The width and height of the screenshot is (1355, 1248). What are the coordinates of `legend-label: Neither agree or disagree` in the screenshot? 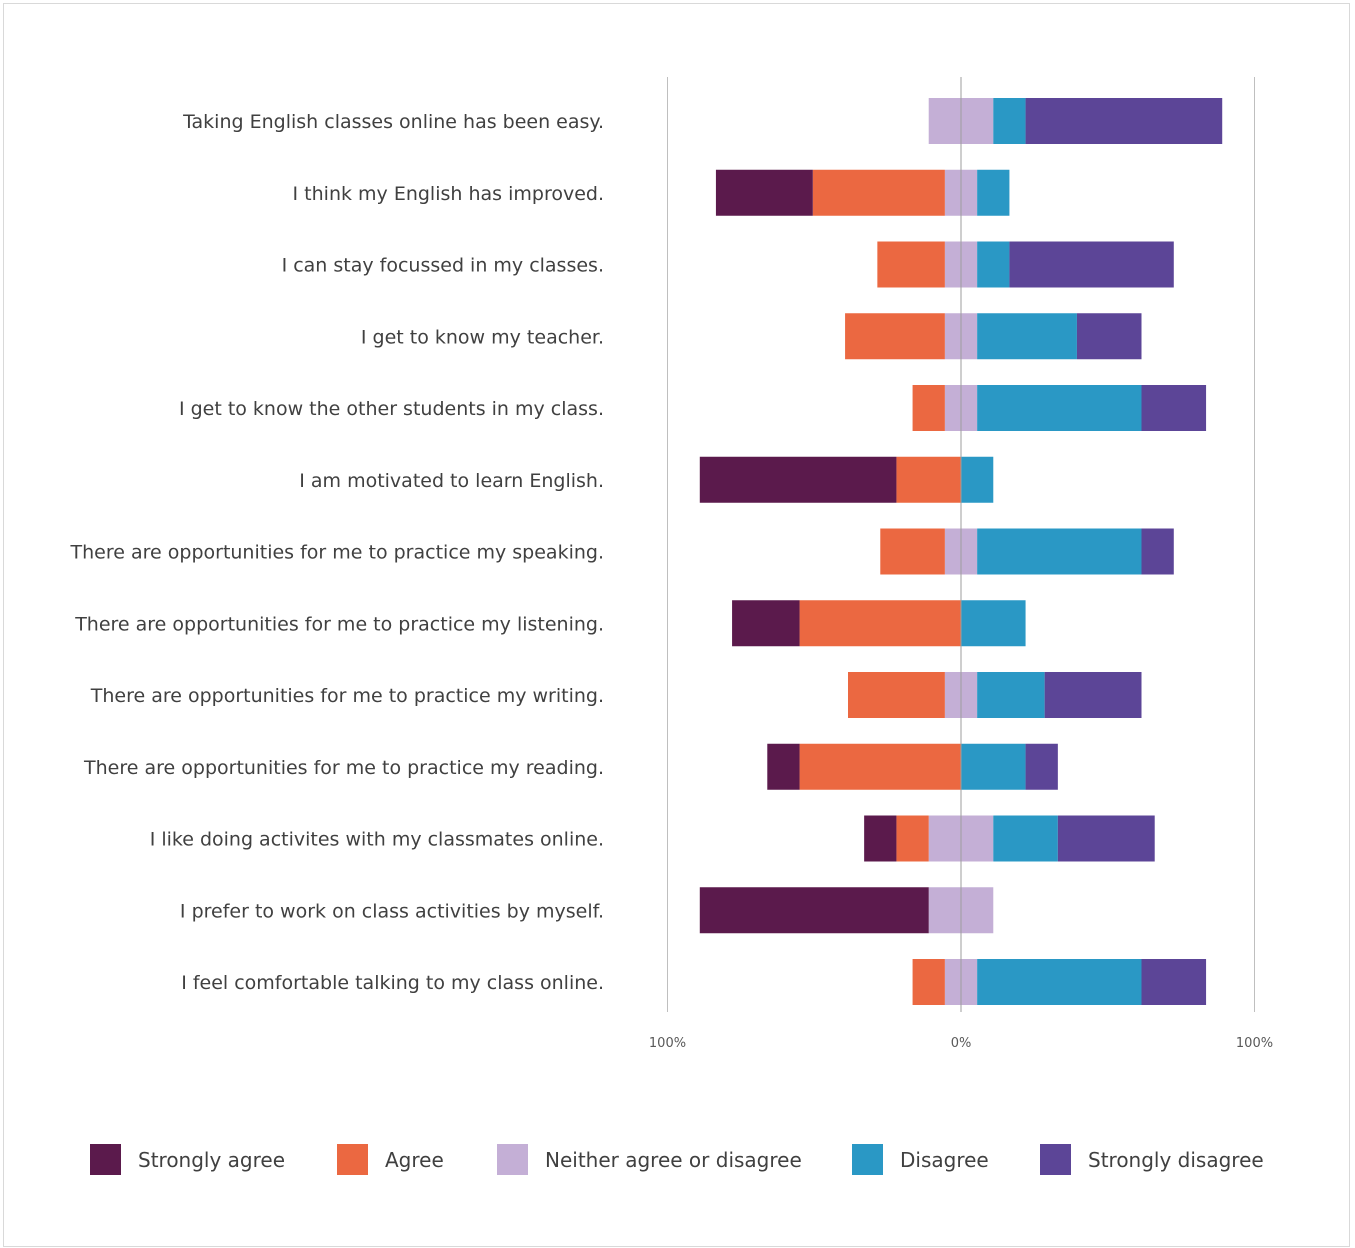 It's located at (673, 1160).